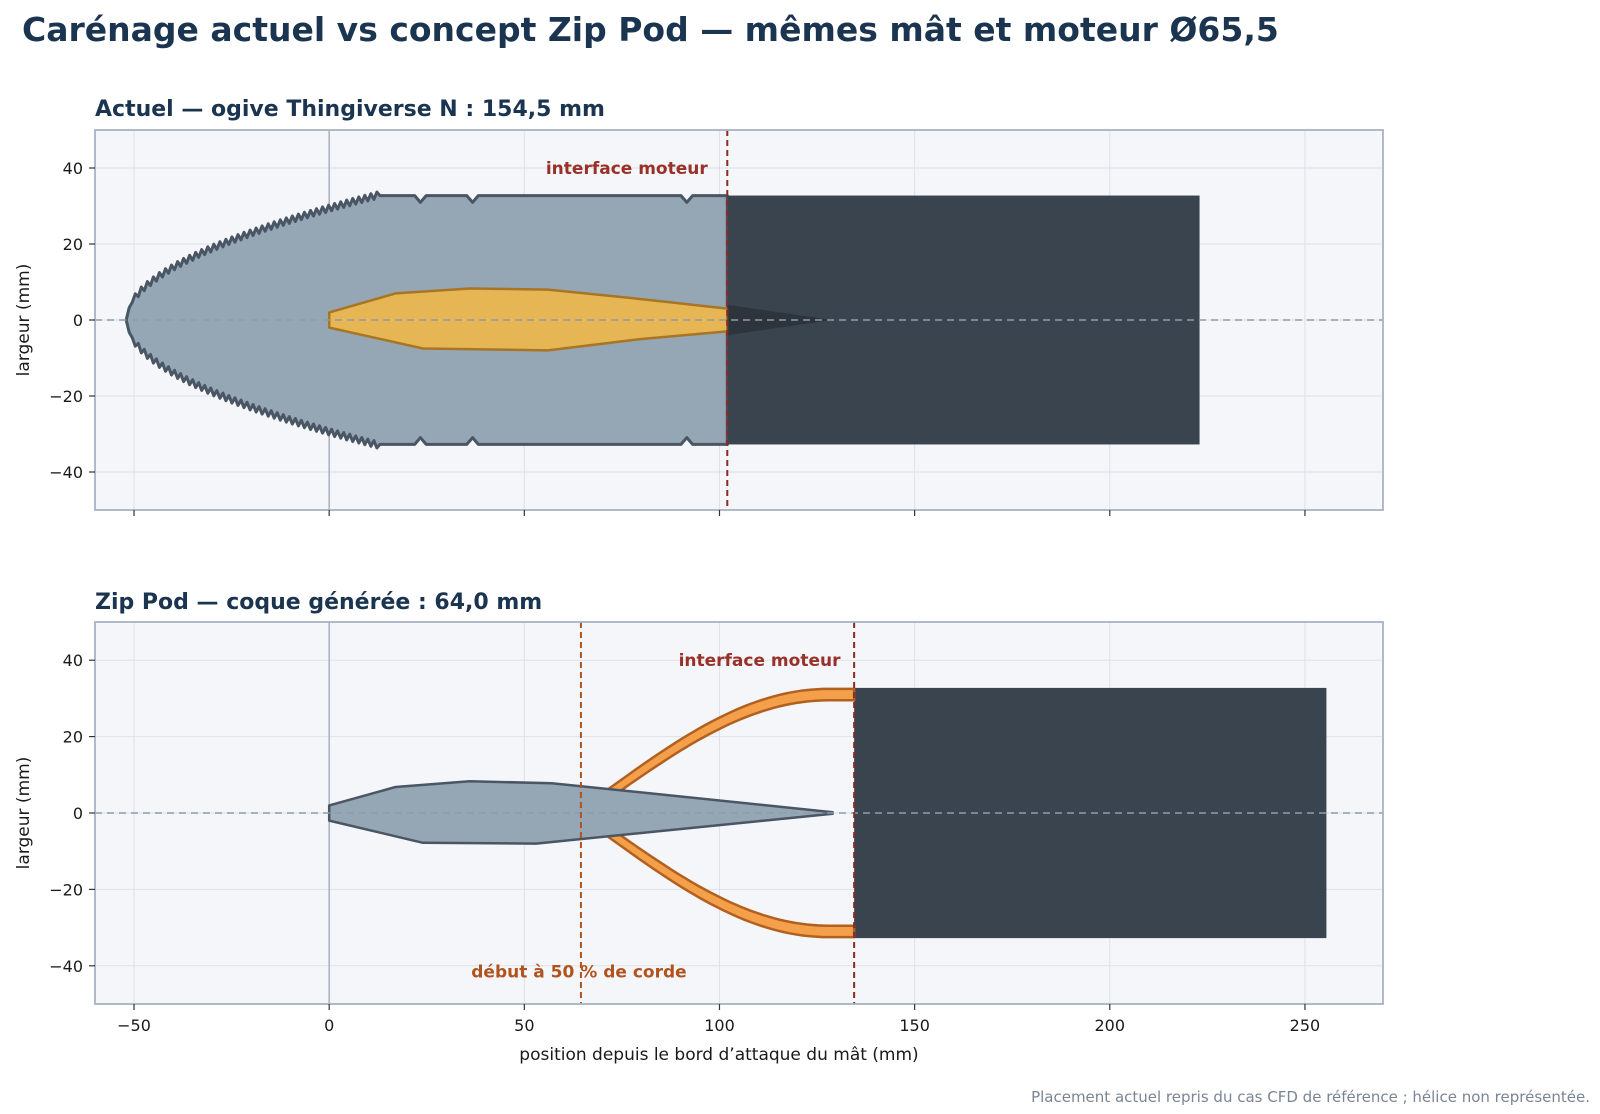  What do you see at coordinates (1110, 1025) in the screenshot?
I see `panel-zippod-xtick-label-200: 200` at bounding box center [1110, 1025].